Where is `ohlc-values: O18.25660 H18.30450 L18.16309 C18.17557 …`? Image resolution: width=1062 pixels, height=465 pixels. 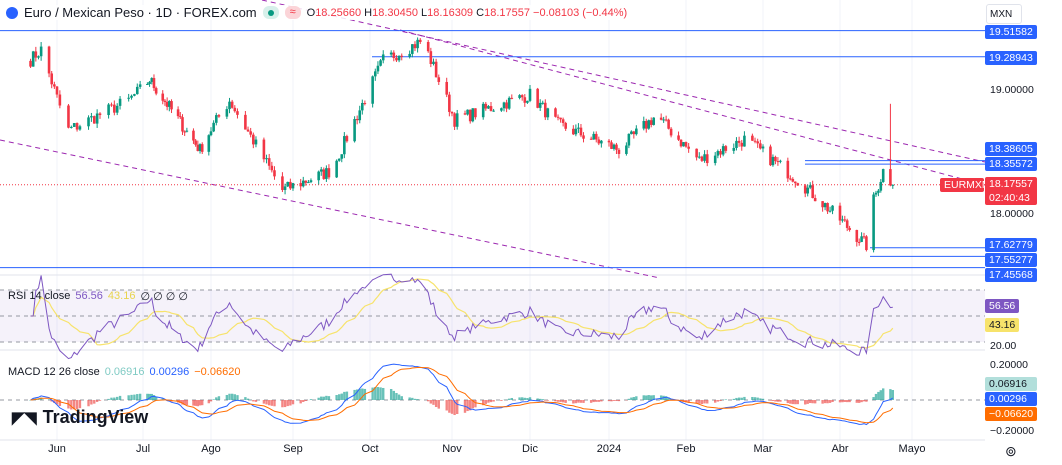
ohlc-values: O18.25660 H18.30450 L18.16309 C18.17557 … is located at coordinates (467, 12).